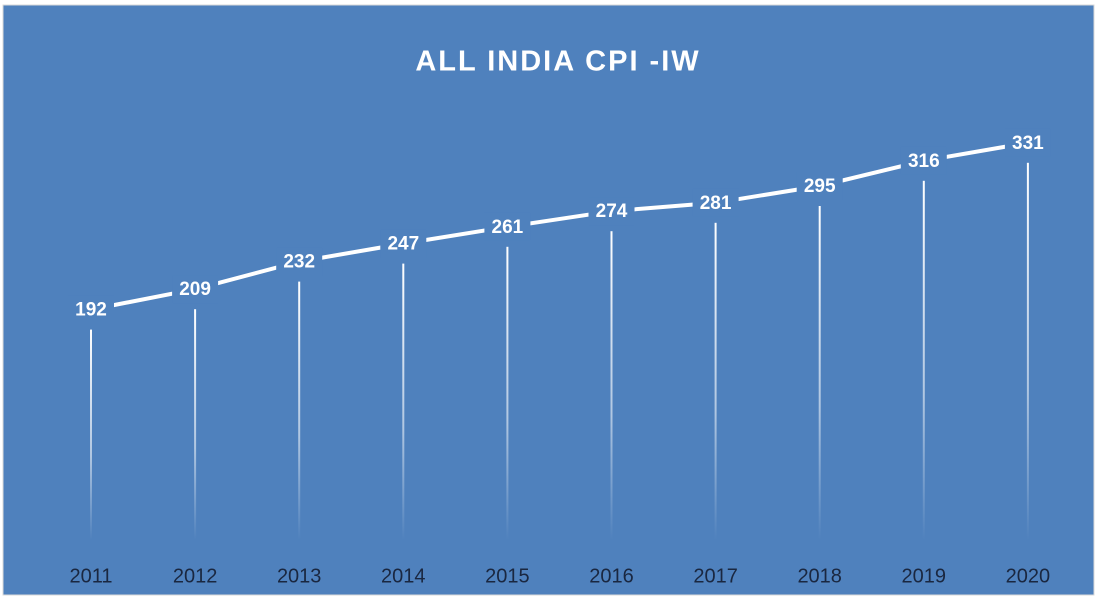 This screenshot has width=1097, height=597. I want to click on x-tick-label: 2020, so click(1028, 576).